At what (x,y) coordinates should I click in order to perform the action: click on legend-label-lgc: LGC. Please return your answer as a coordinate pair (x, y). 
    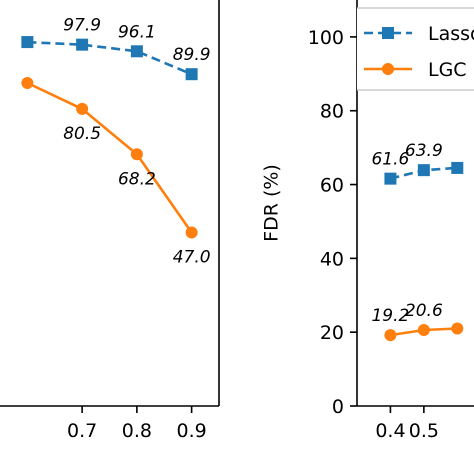
    Looking at the image, I should click on (447, 70).